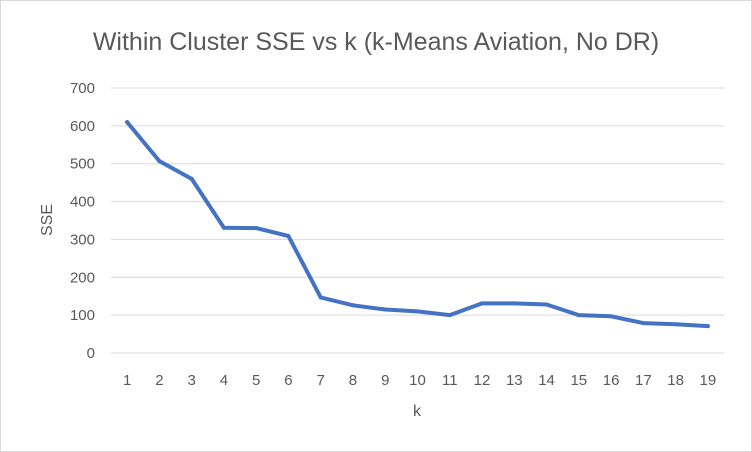 Image resolution: width=752 pixels, height=452 pixels. Describe the element at coordinates (256, 380) in the screenshot. I see `x-tick-label: 5` at that location.